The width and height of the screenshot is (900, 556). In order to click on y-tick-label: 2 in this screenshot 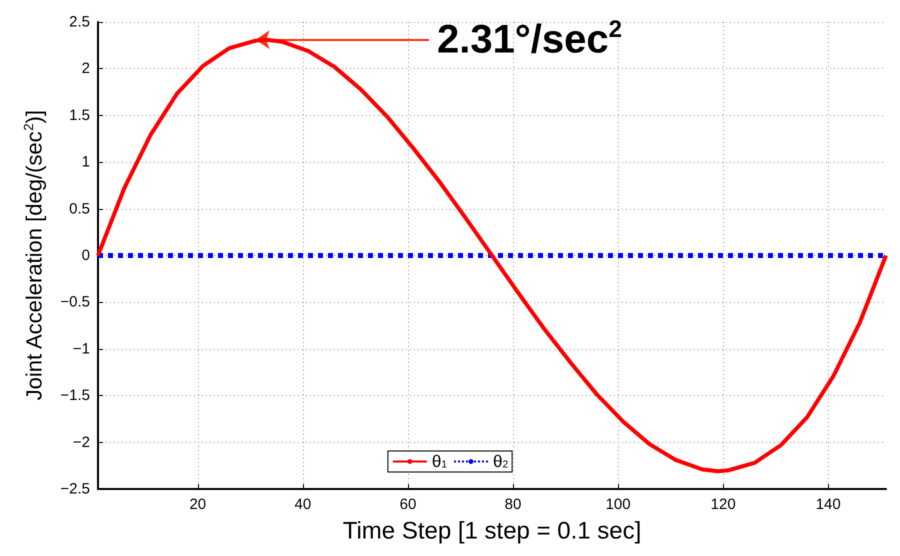, I will do `click(86, 69)`.